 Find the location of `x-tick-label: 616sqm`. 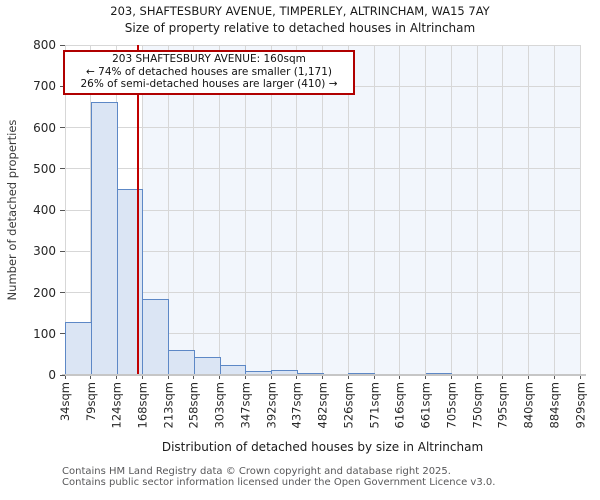

x-tick-label: 616sqm is located at coordinates (399, 405).